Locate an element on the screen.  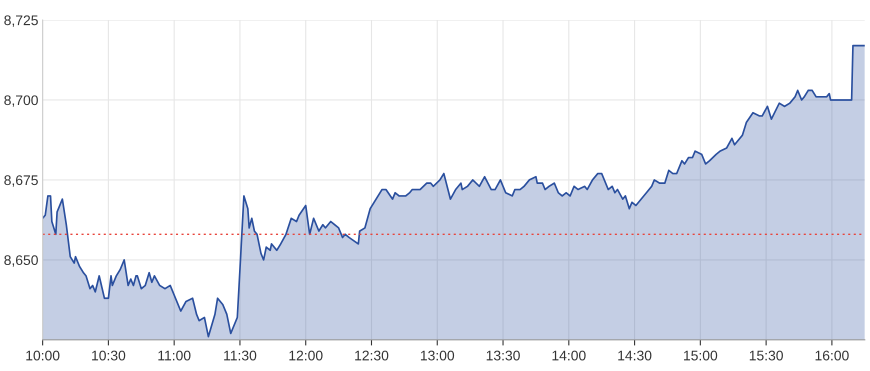
y-tick-label: 8,675 is located at coordinates (21, 181).